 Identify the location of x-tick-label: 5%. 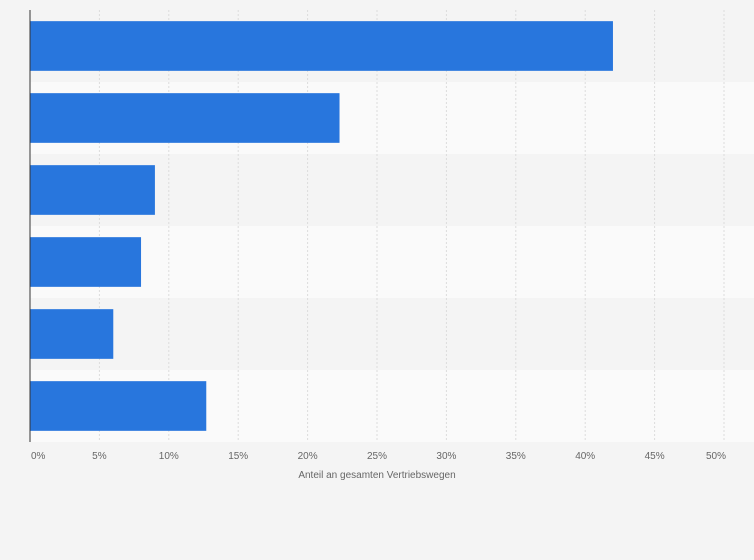
(99, 456).